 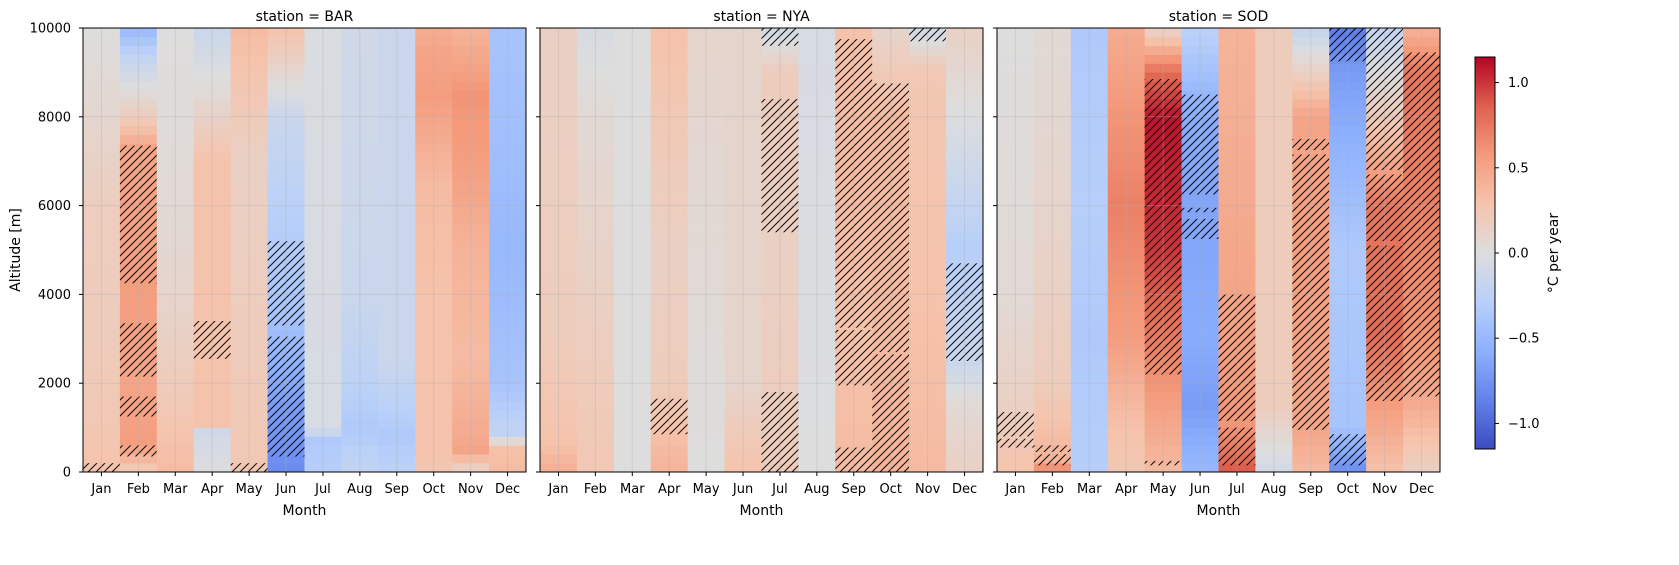 What do you see at coordinates (632, 489) in the screenshot?
I see `x-tick-label: Mar` at bounding box center [632, 489].